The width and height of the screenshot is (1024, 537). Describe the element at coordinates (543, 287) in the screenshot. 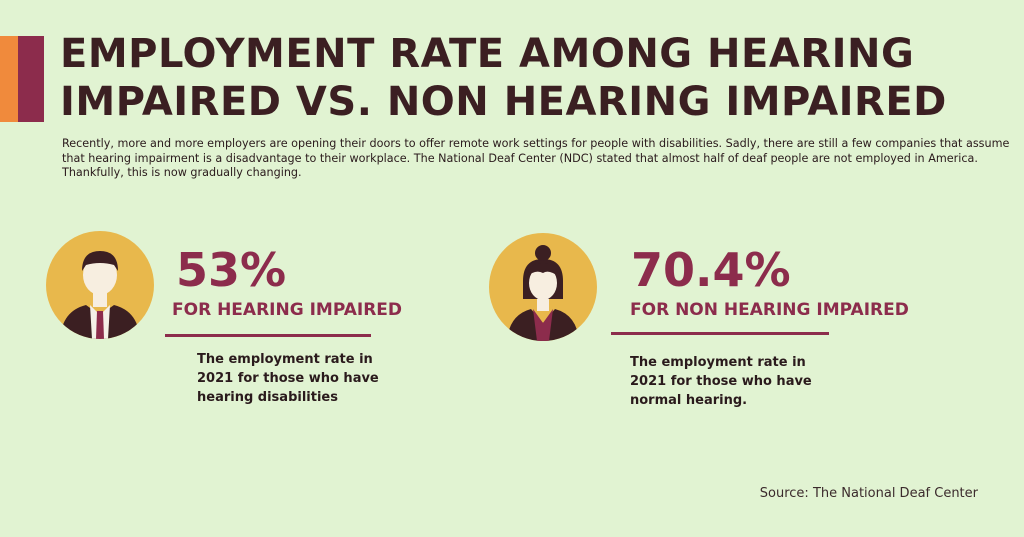

I see `woman-avatar-icon` at that location.